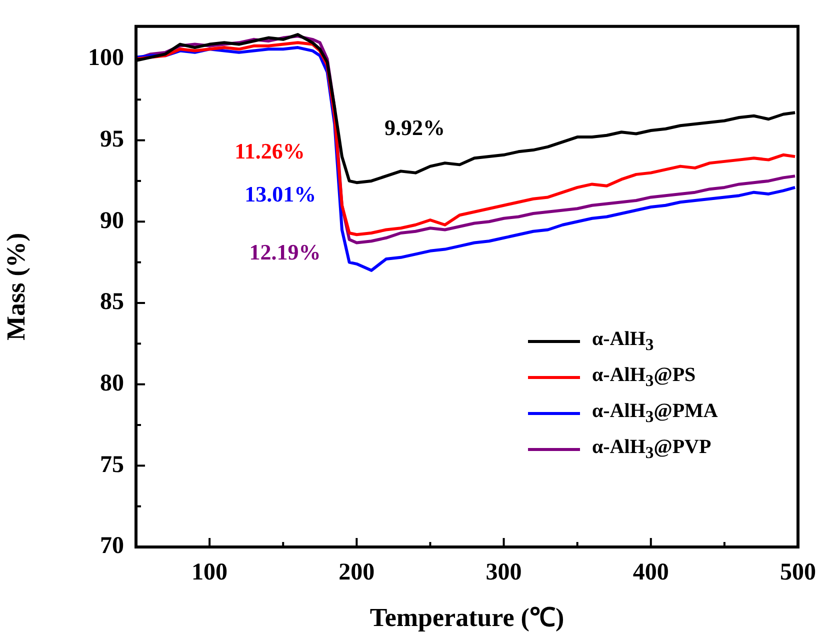 The image size is (829, 641). Describe the element at coordinates (106, 58) in the screenshot. I see `y-tick-label: 100` at that location.